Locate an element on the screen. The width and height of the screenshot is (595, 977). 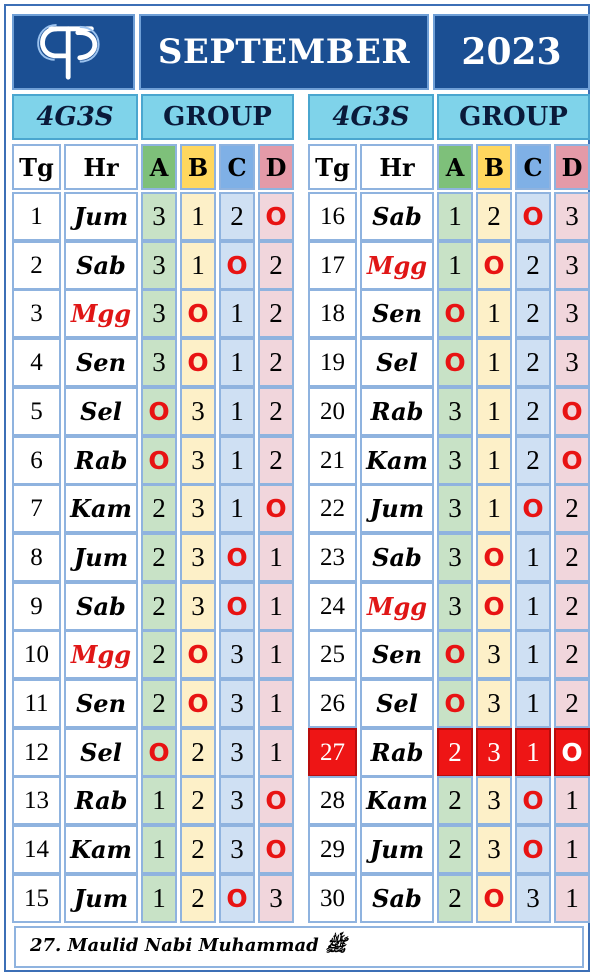
right-column-header-a: A is located at coordinates (455, 167).